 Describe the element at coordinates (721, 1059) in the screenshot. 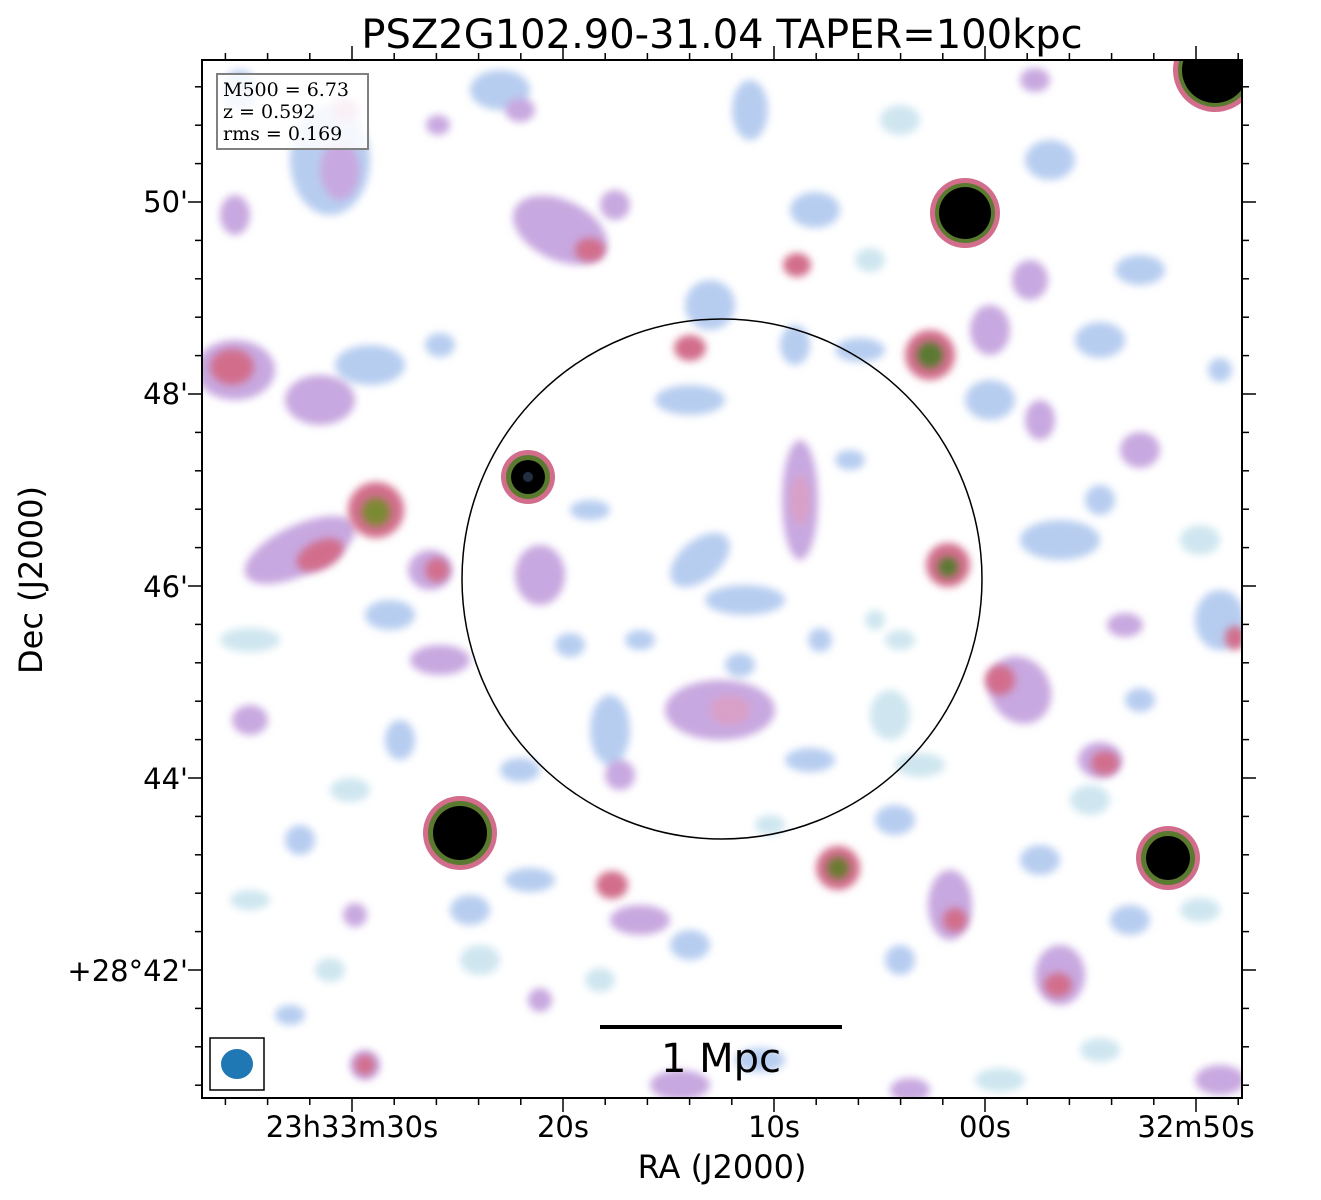

I see `scale-bar-label: 1 Mpc` at that location.